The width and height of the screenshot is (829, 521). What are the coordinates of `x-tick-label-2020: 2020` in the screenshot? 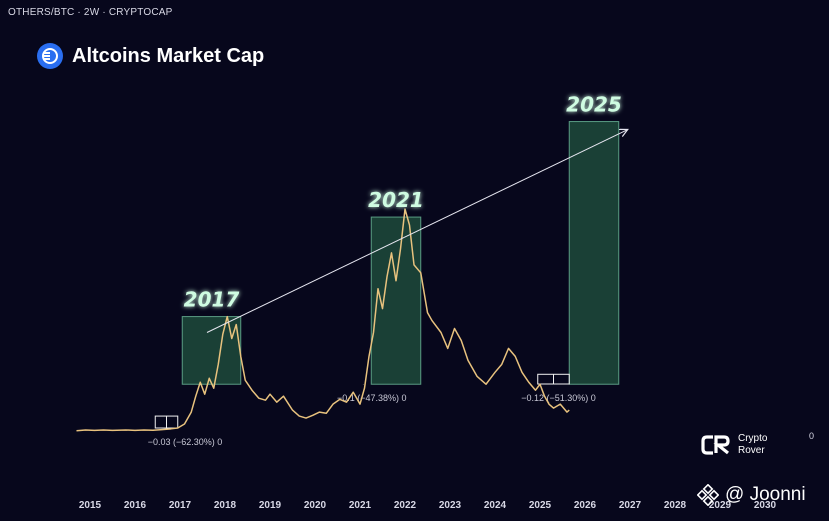 It's located at (315, 505).